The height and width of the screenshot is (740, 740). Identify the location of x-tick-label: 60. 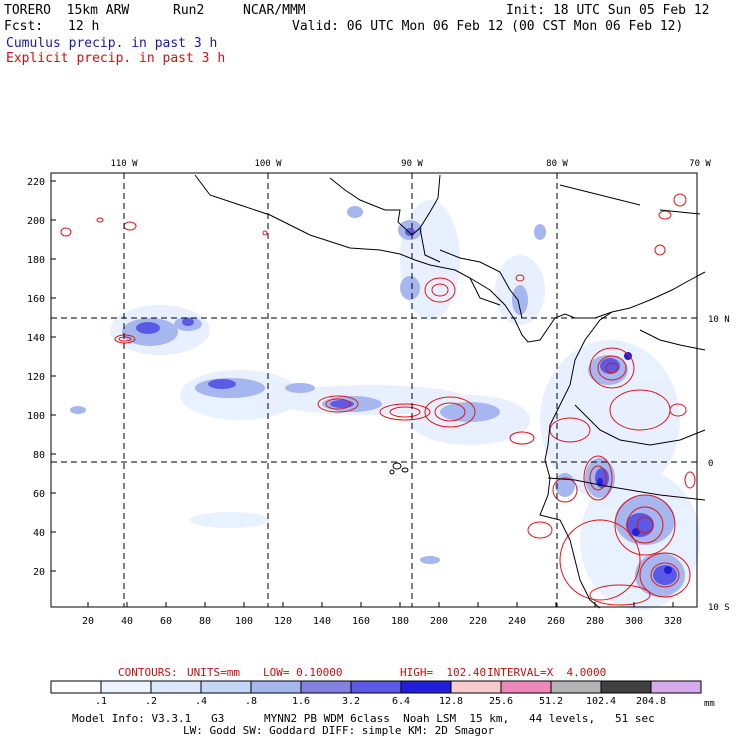
(166, 621).